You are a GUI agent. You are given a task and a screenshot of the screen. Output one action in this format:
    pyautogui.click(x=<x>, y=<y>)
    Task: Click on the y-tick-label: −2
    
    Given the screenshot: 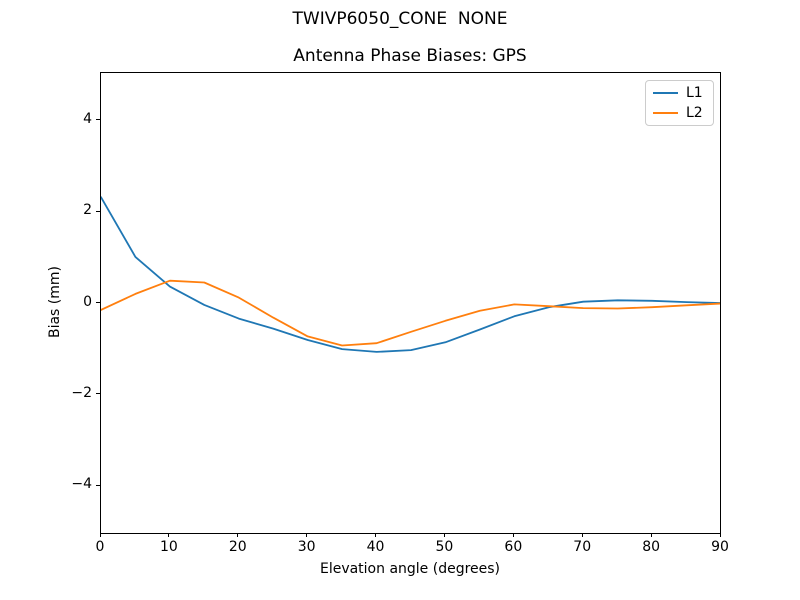 What is the action you would take?
    pyautogui.click(x=81, y=392)
    